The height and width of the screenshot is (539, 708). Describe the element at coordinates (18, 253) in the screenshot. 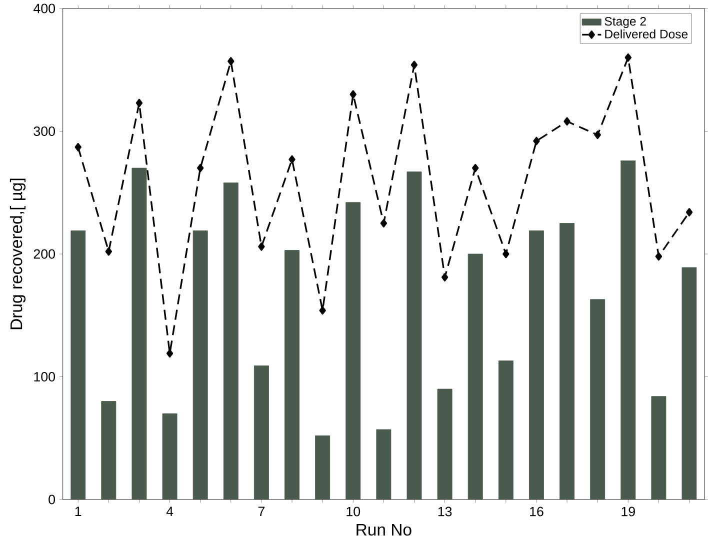

I see `y-axis-title: Drug recovered,[ µg]` at that location.